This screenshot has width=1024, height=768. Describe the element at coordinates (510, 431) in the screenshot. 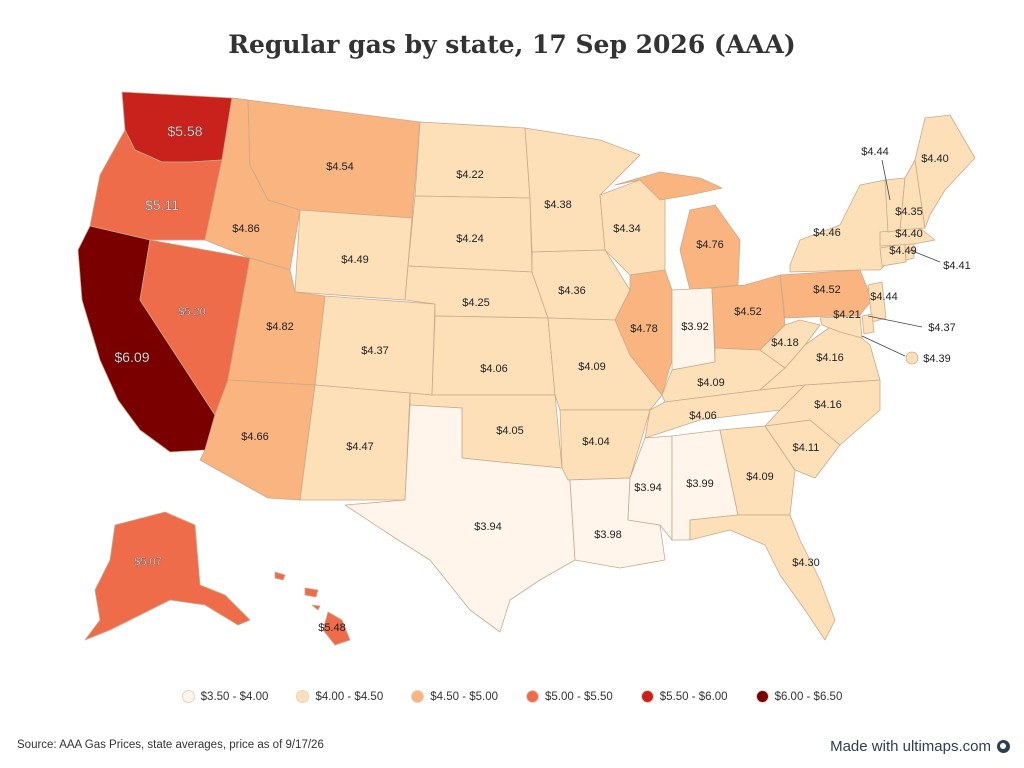

I see `price-label-OK: $4.05` at that location.